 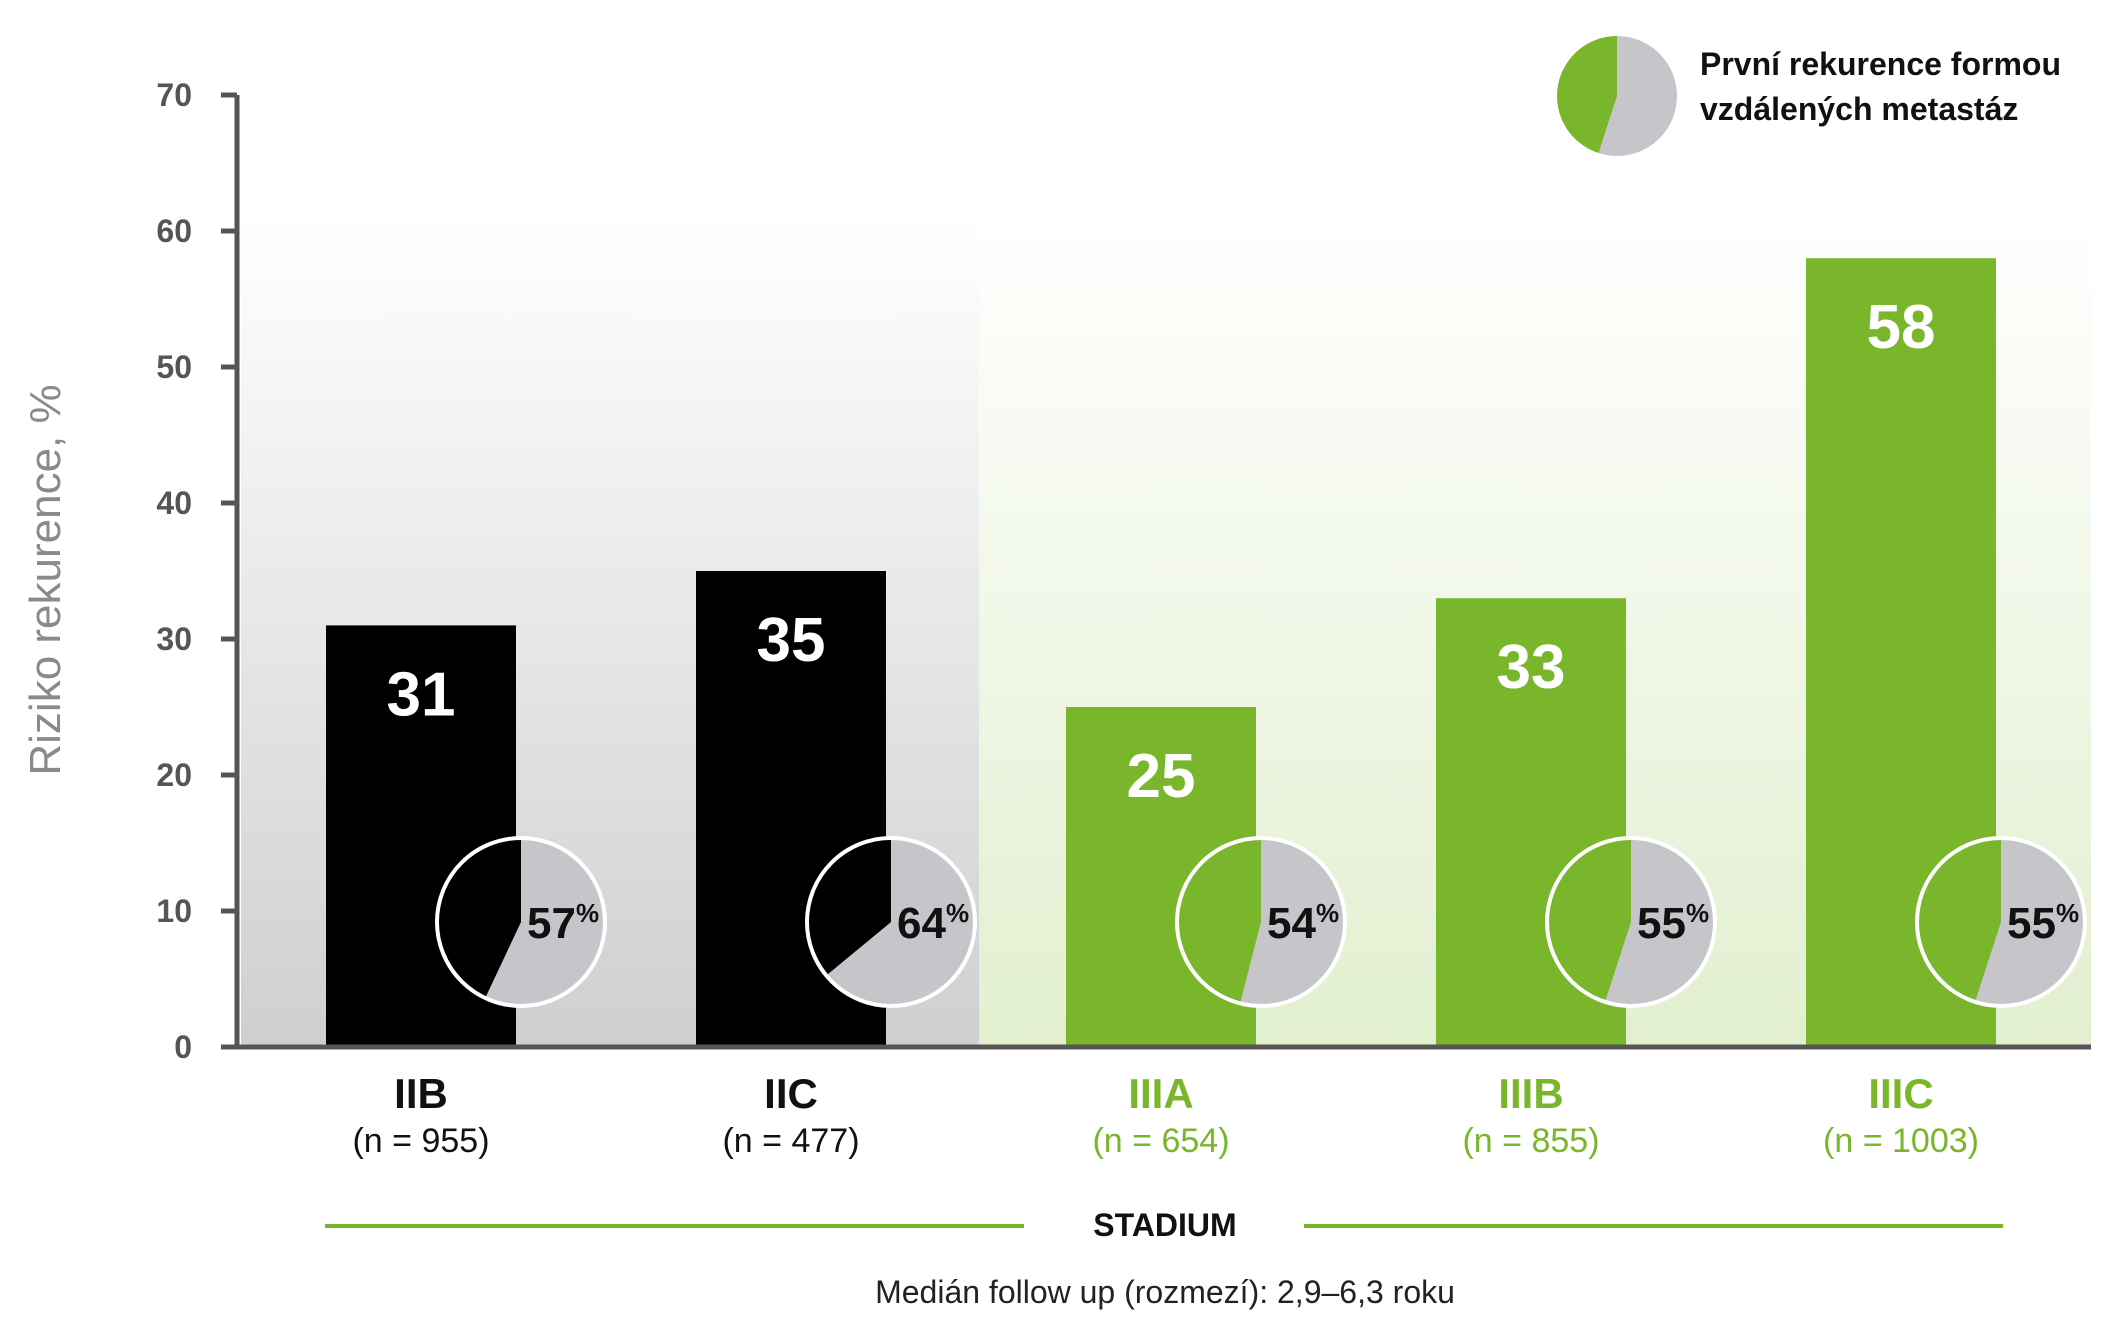 I want to click on pie-markers: 57% 64% 54% 55% 55%, so click(x=1261, y=922).